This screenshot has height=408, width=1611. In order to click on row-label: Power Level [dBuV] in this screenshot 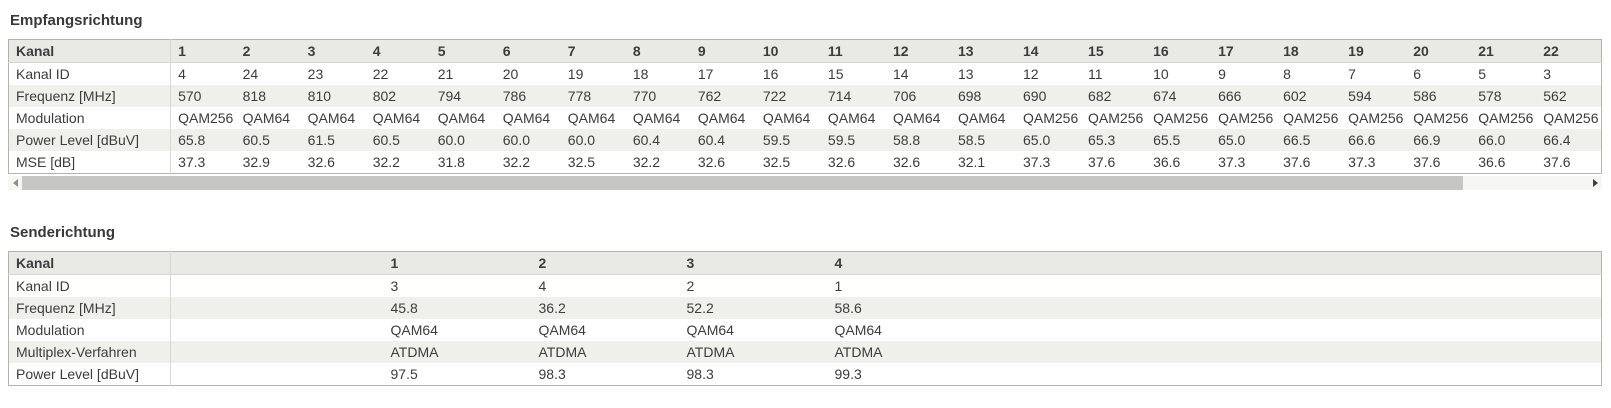, I will do `click(89, 374)`.